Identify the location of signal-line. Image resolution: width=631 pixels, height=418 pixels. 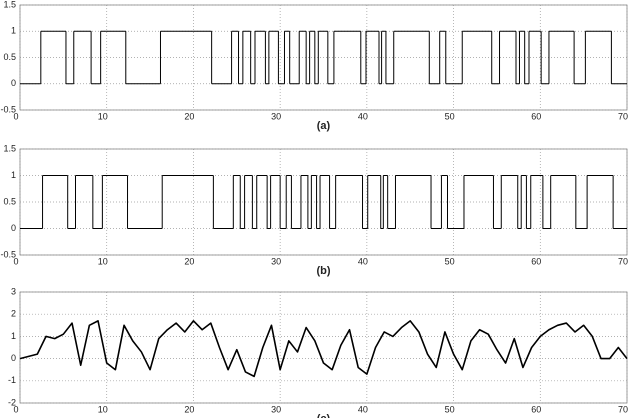
(323, 349).